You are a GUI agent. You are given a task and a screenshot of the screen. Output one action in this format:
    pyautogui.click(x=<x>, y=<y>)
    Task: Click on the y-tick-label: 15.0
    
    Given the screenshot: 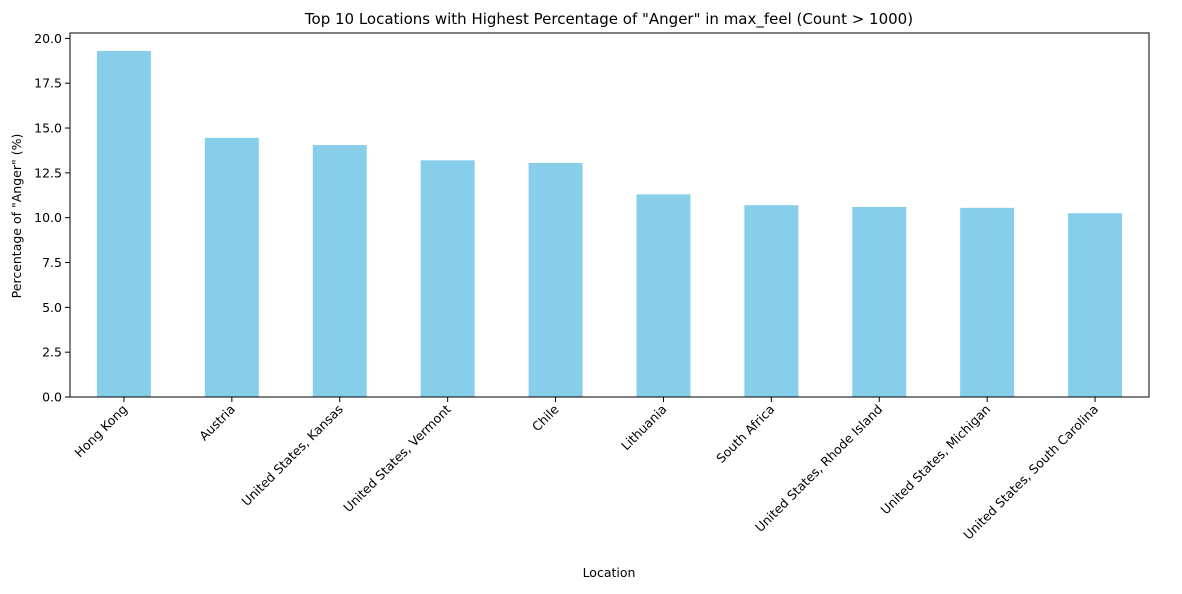 What is the action you would take?
    pyautogui.click(x=48, y=128)
    